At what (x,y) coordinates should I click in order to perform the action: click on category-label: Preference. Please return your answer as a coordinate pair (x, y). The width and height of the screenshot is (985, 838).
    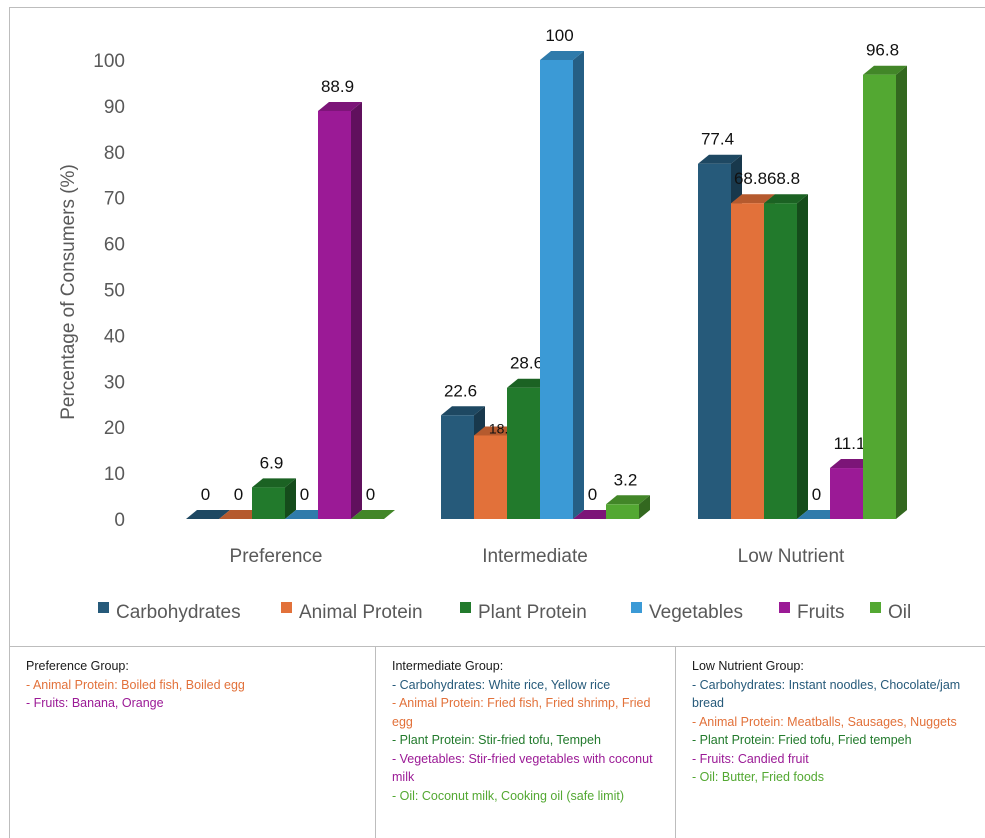
    Looking at the image, I should click on (276, 556).